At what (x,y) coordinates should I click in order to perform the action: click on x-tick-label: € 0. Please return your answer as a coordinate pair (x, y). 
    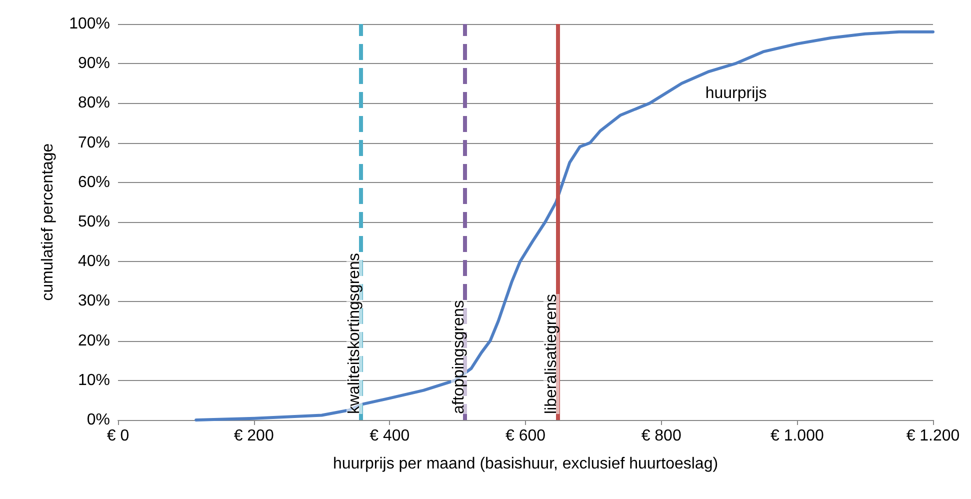
    Looking at the image, I should click on (118, 436).